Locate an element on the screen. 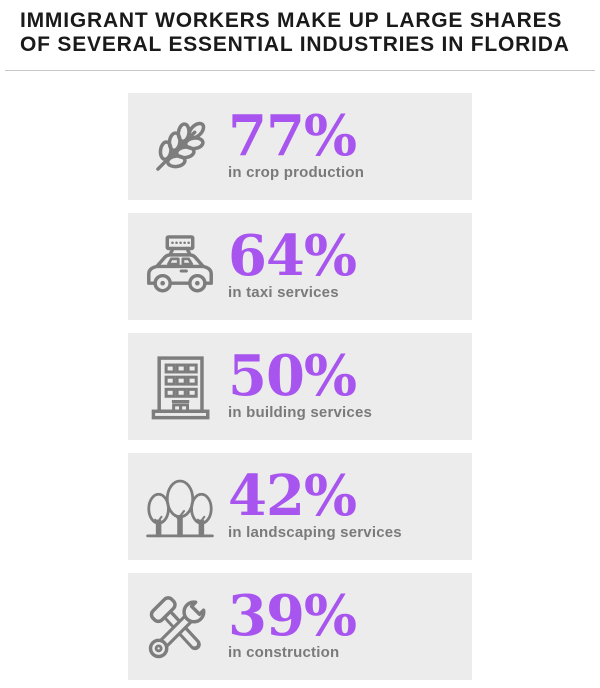  stat-label: in taxi services is located at coordinates (283, 292).